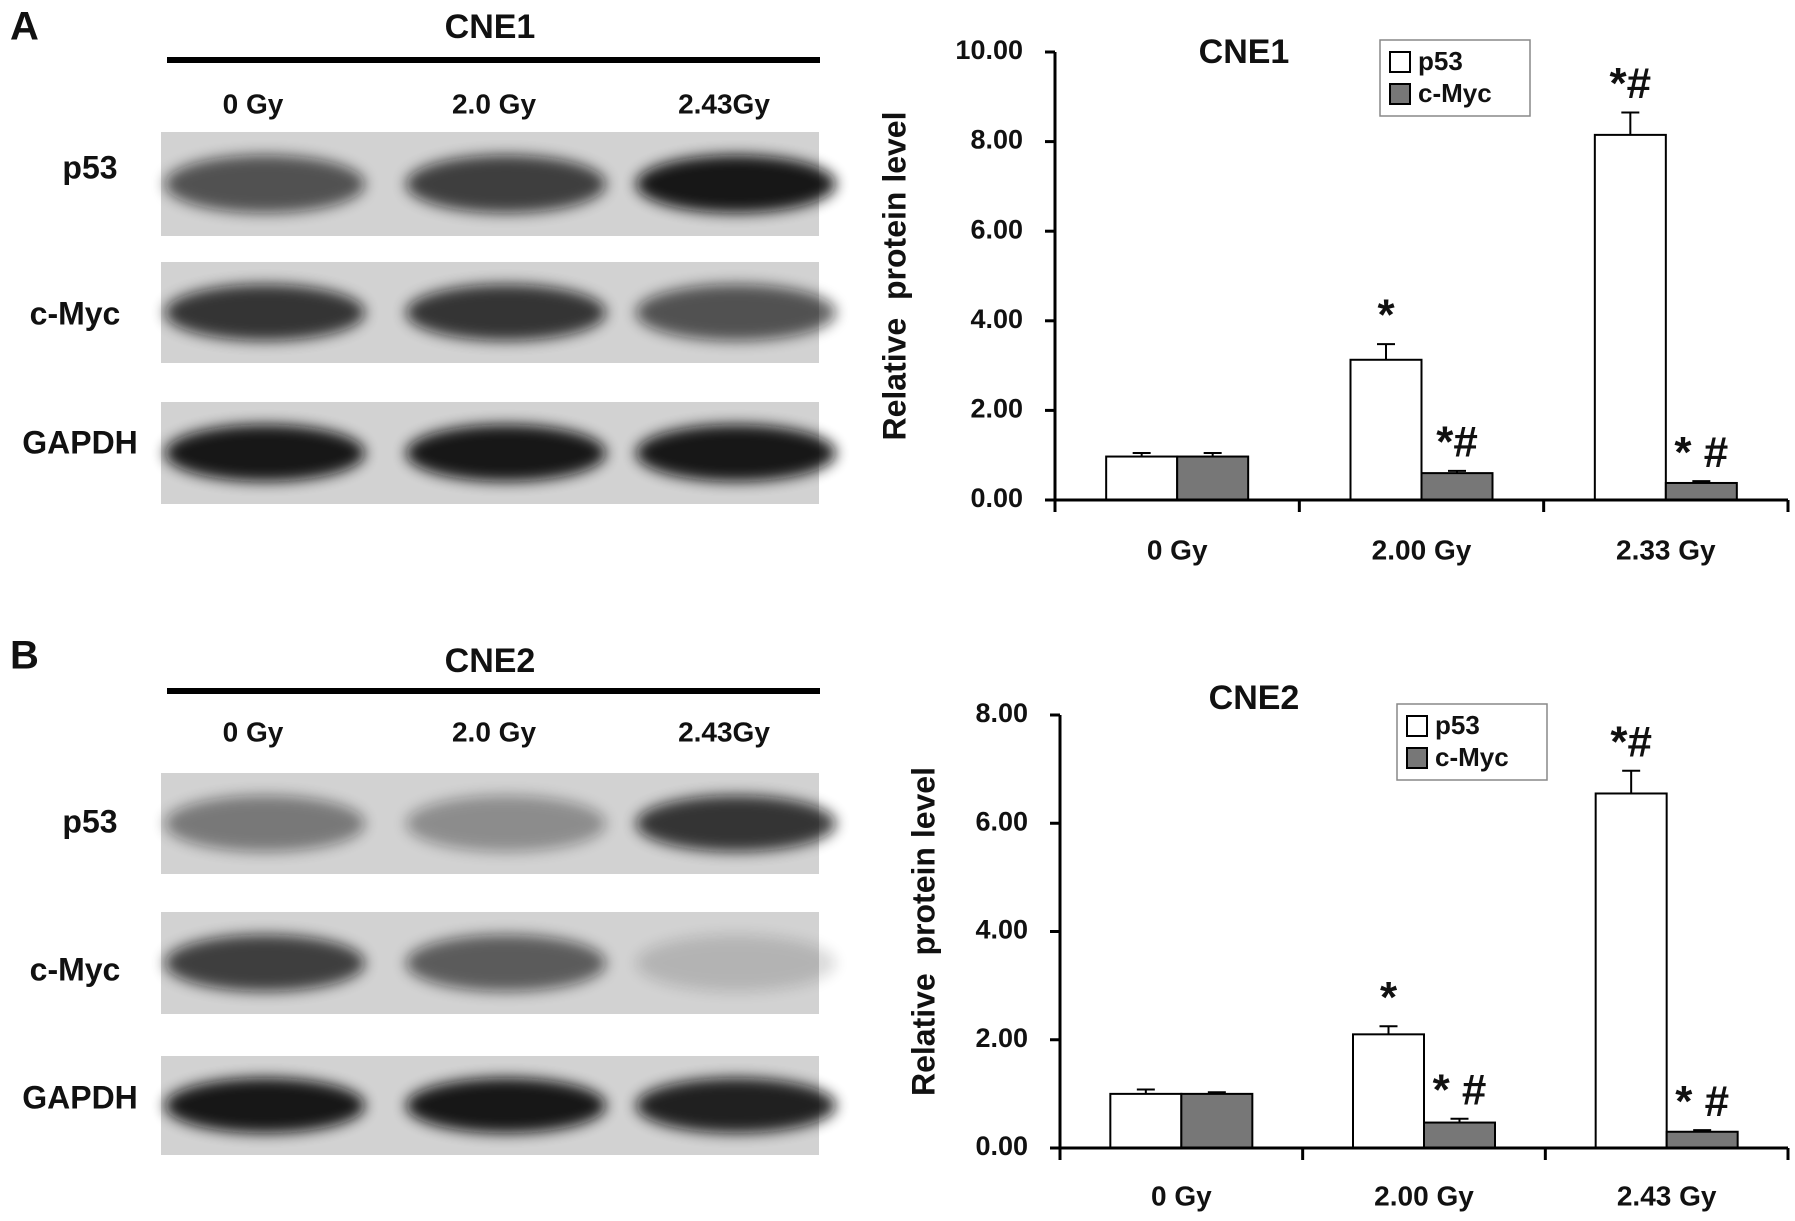 Image resolution: width=1795 pixels, height=1221 pixels. I want to click on y-tick-label: 10.00, so click(989, 50).